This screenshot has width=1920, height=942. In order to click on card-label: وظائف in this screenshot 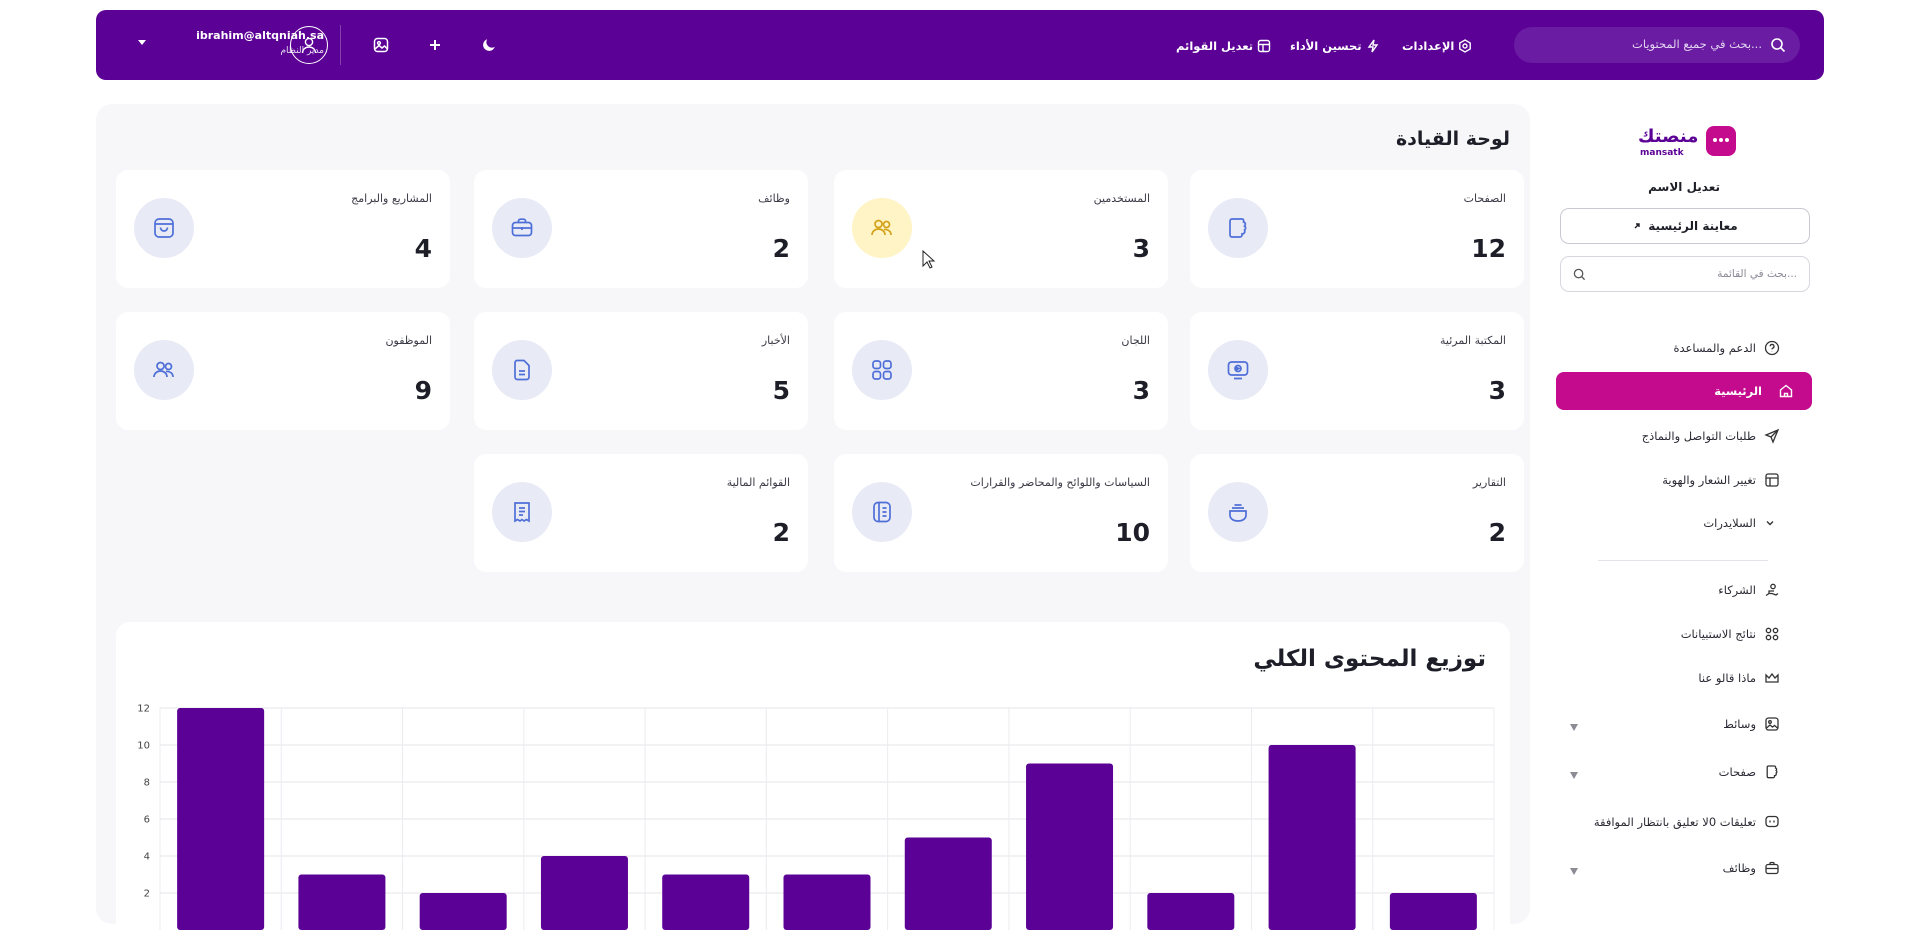, I will do `click(774, 198)`.